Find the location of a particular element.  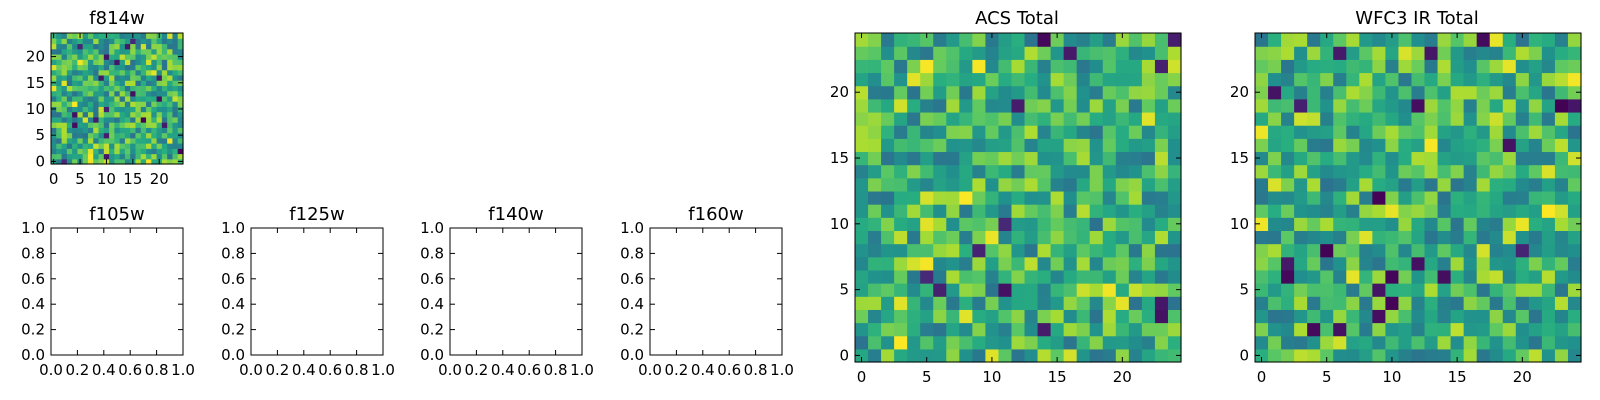

f140w-y-tick-label: 1.0 is located at coordinates (432, 228).